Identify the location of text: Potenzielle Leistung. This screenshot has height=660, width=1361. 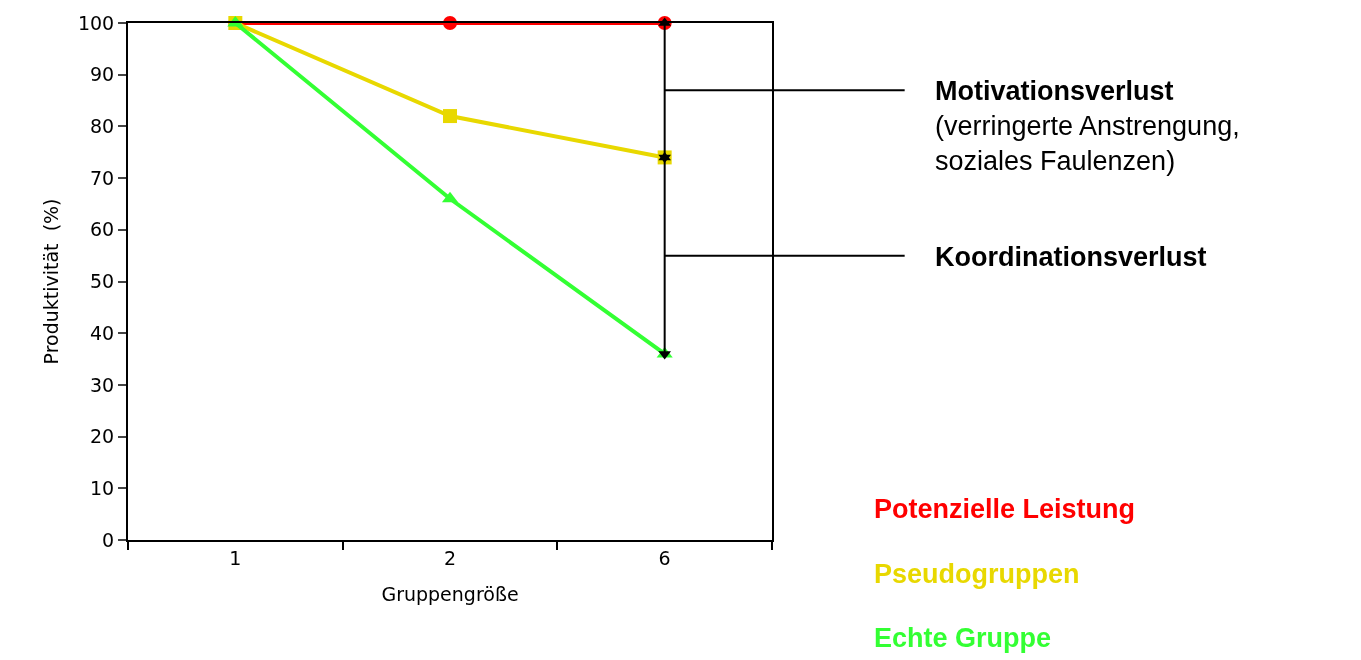
(1005, 509).